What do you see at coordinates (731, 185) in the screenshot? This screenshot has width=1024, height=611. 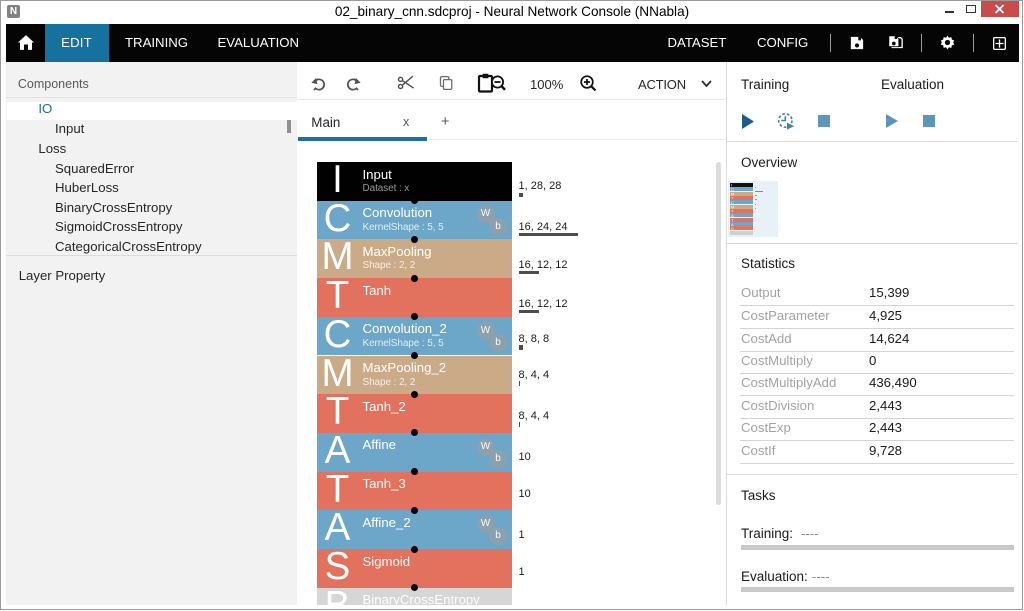 I see `svg-text: I` at bounding box center [731, 185].